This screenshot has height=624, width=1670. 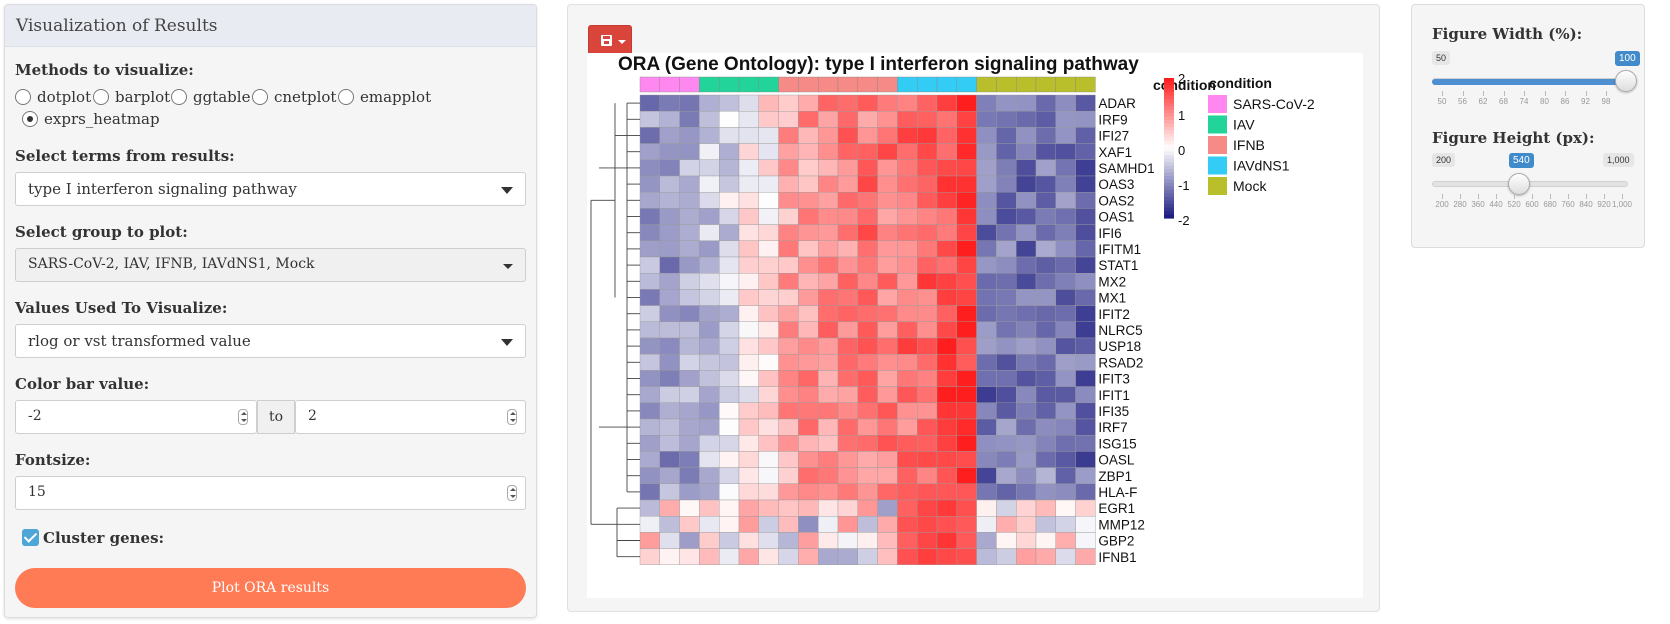 What do you see at coordinates (30, 537) in the screenshot?
I see `cluster-genes-checkbox` at bounding box center [30, 537].